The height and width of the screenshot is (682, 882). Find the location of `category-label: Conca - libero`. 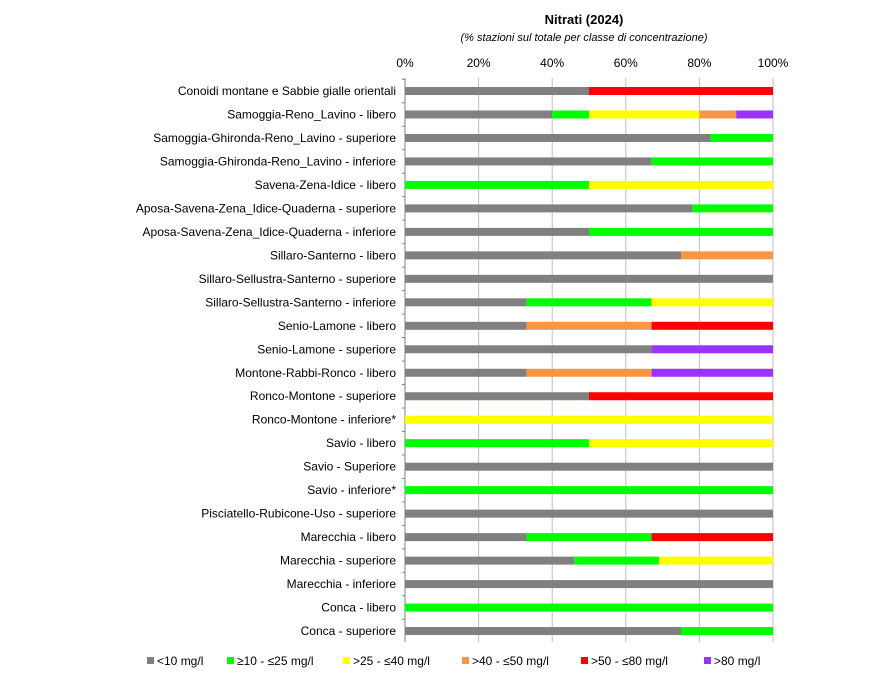

category-label: Conca - libero is located at coordinates (358, 608).